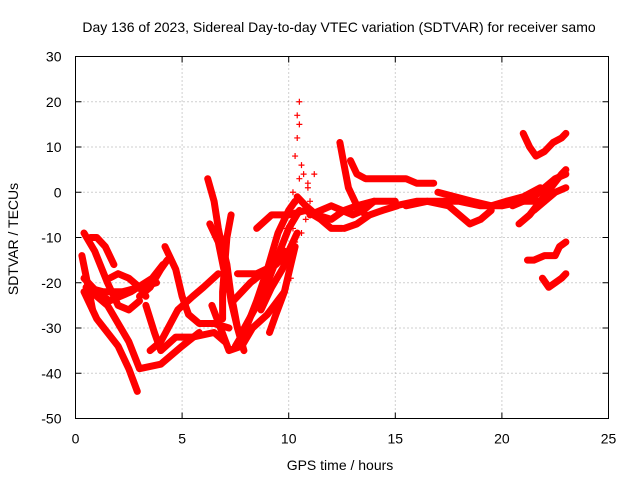  What do you see at coordinates (227, 267) in the screenshot?
I see `series-trace-s16` at bounding box center [227, 267].